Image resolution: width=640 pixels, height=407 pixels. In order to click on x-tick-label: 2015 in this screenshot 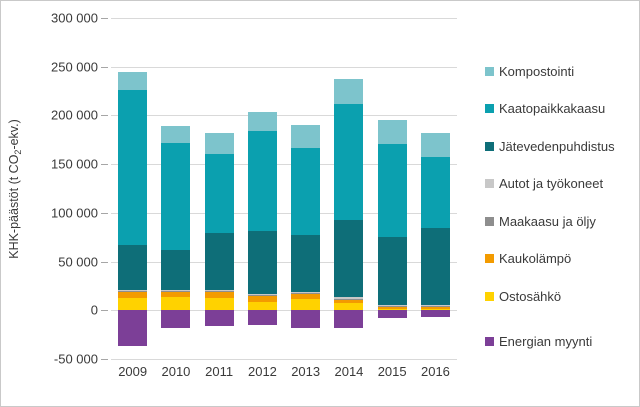, I will do `click(392, 371)`.